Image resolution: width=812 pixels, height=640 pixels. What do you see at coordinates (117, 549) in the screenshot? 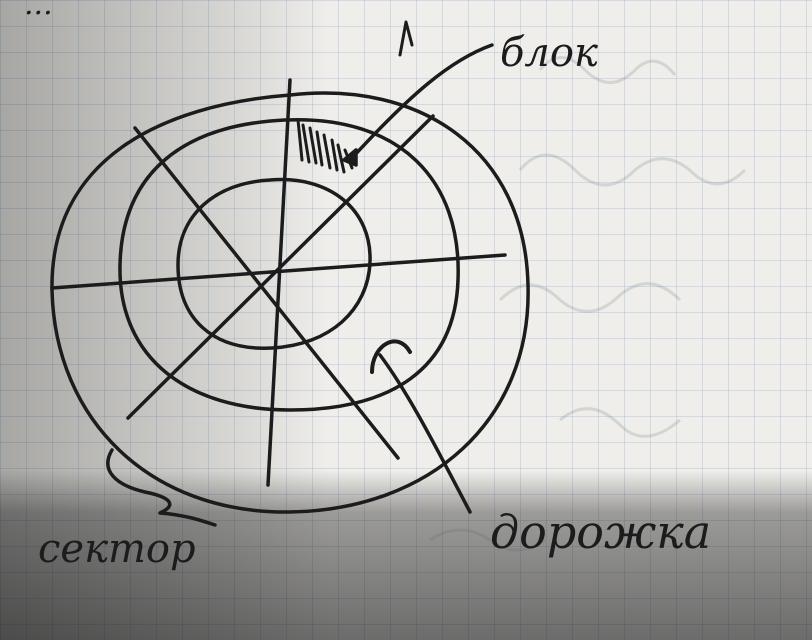
I see `sector-label: сектор` at bounding box center [117, 549].